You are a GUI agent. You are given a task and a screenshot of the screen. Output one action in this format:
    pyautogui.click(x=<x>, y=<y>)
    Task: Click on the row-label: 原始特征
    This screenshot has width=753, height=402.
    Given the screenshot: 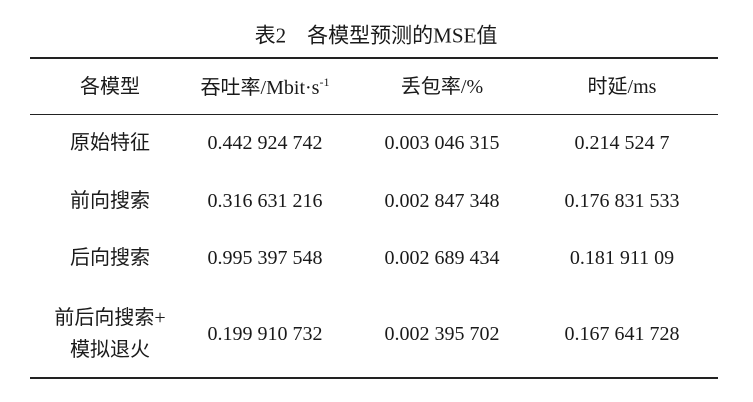 What is the action you would take?
    pyautogui.click(x=110, y=143)
    